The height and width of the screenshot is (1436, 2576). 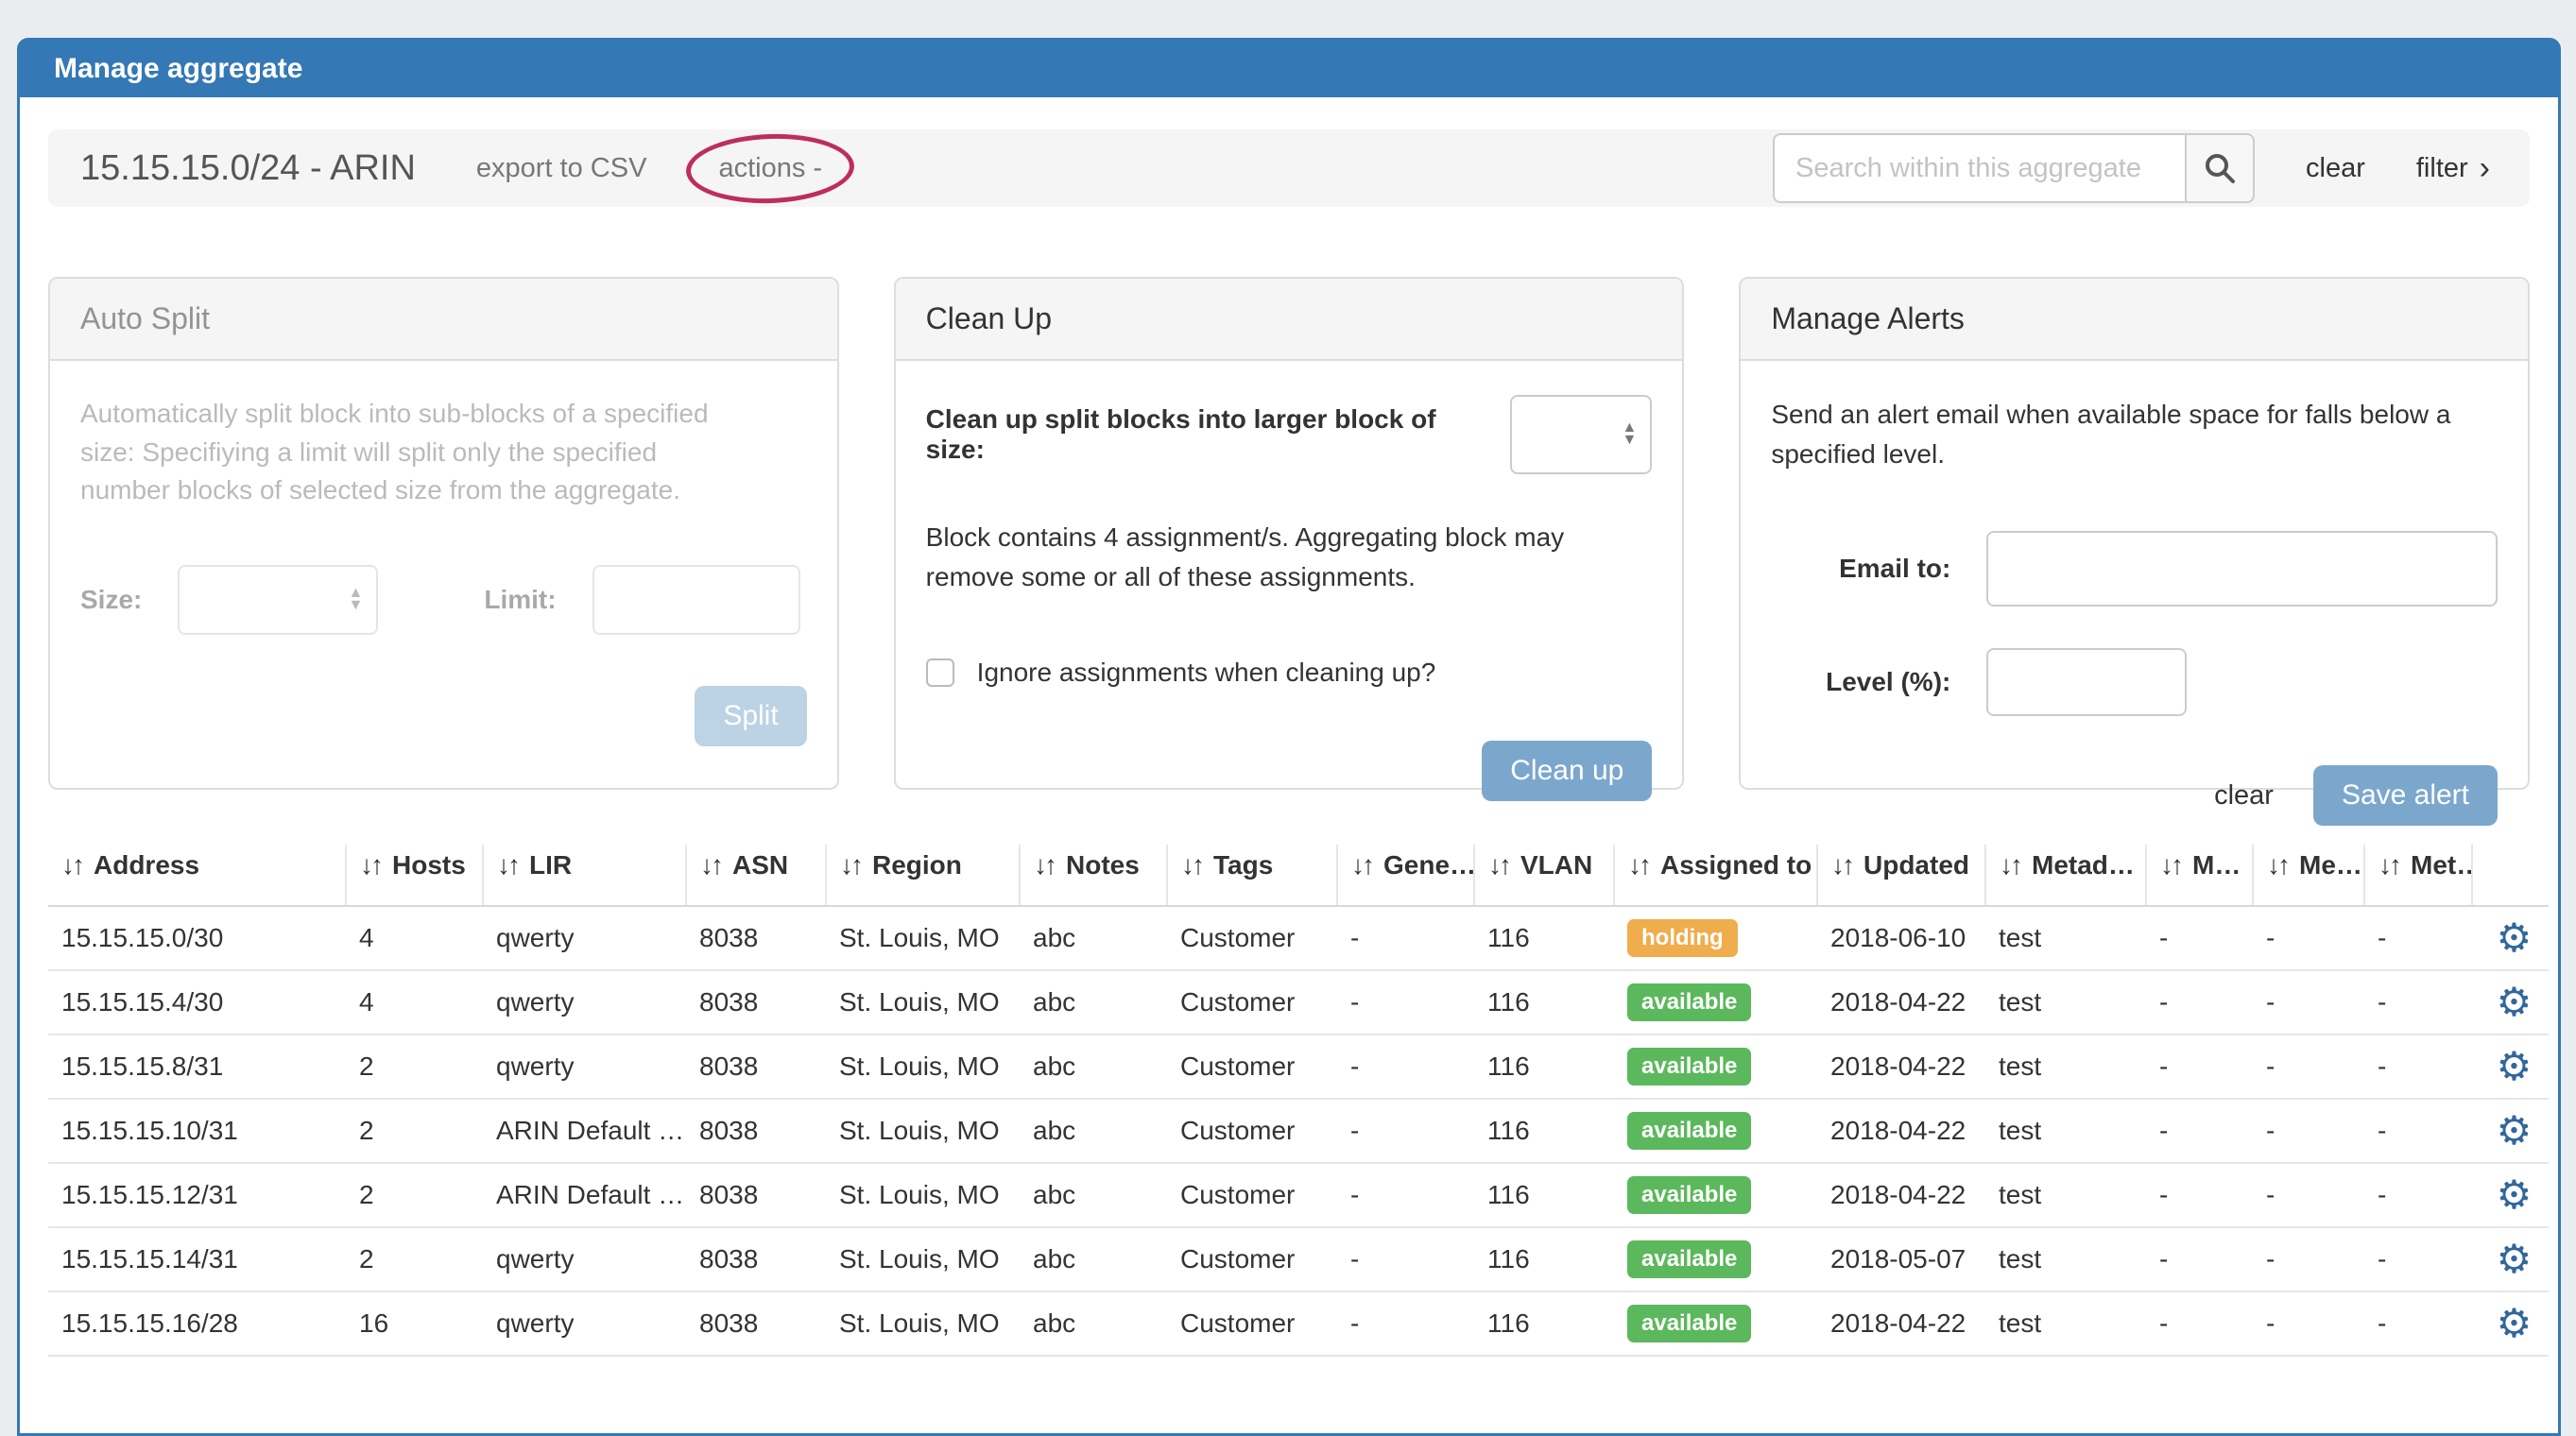 What do you see at coordinates (922, 876) in the screenshot?
I see `column-header-region: ↓↑ Region` at bounding box center [922, 876].